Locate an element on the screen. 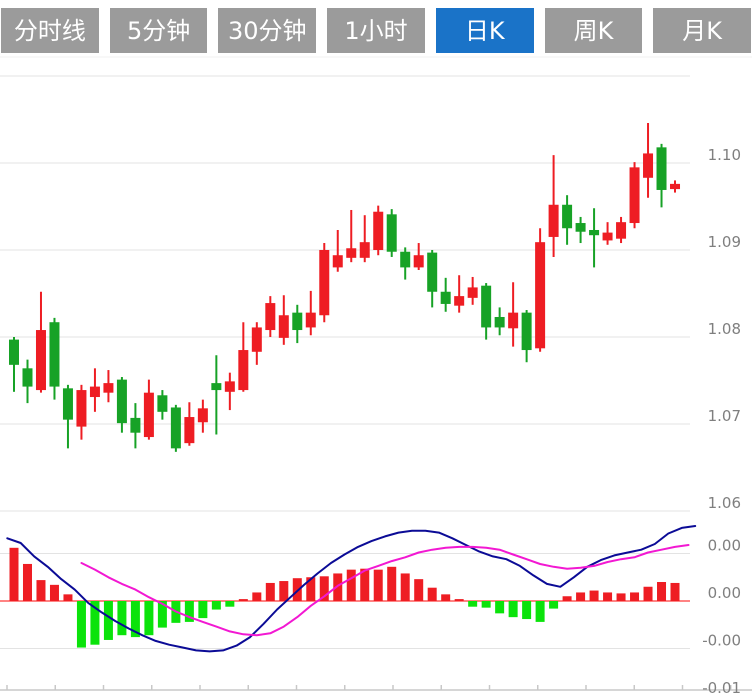 Image resolution: width=752 pixels, height=697 pixels. tab-5min: 5分钟 is located at coordinates (158, 30).